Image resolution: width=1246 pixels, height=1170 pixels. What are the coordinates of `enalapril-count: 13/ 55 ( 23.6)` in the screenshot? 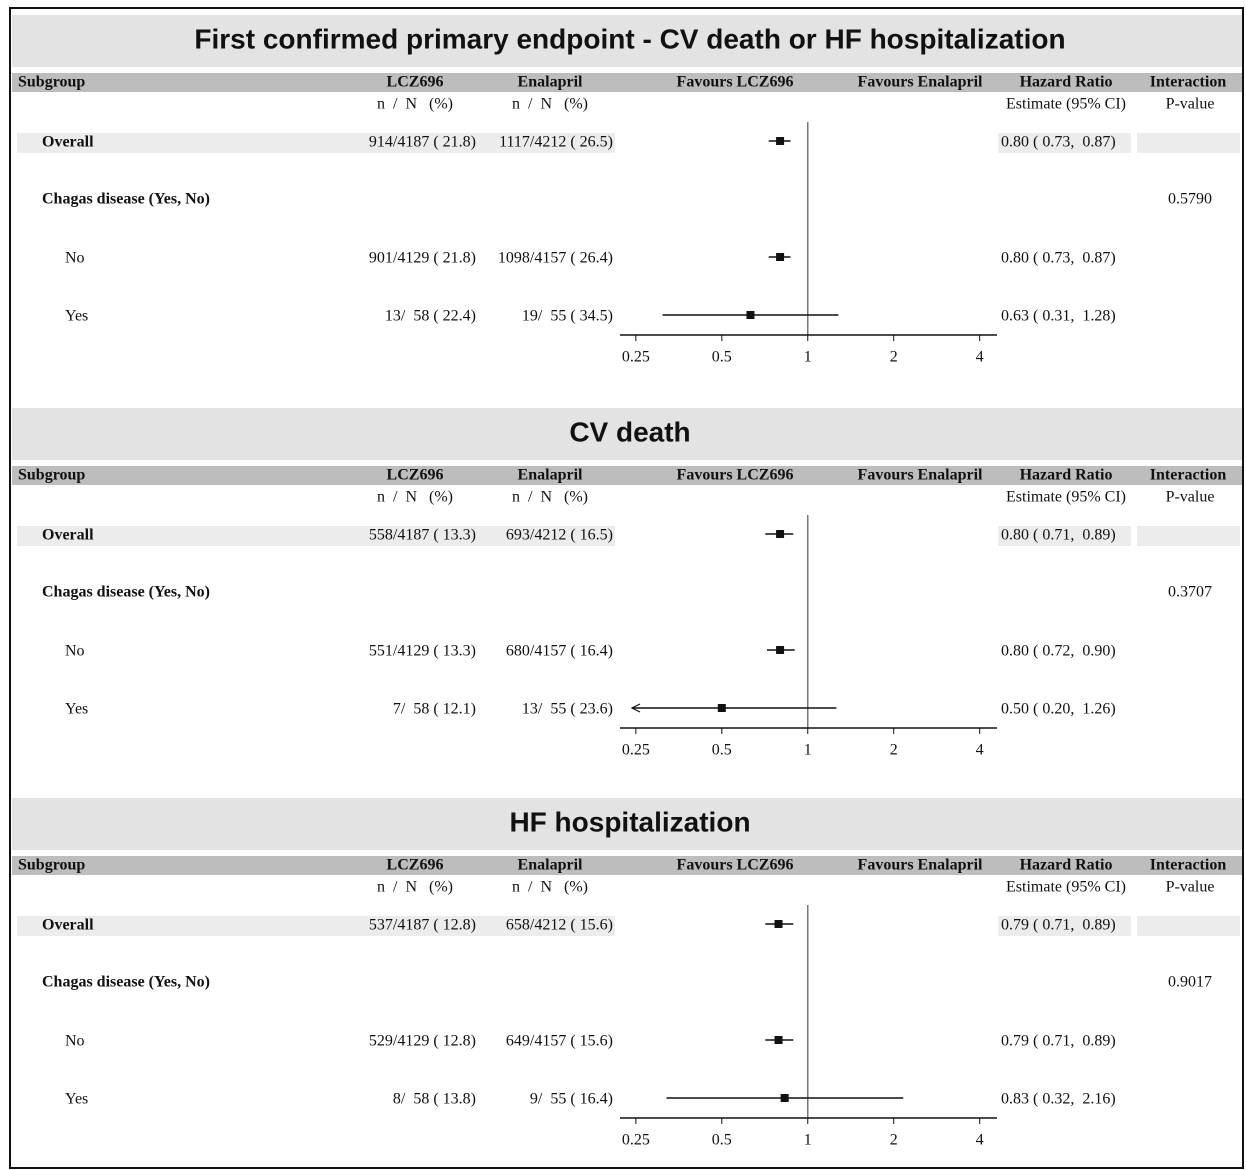 It's located at (567, 709).